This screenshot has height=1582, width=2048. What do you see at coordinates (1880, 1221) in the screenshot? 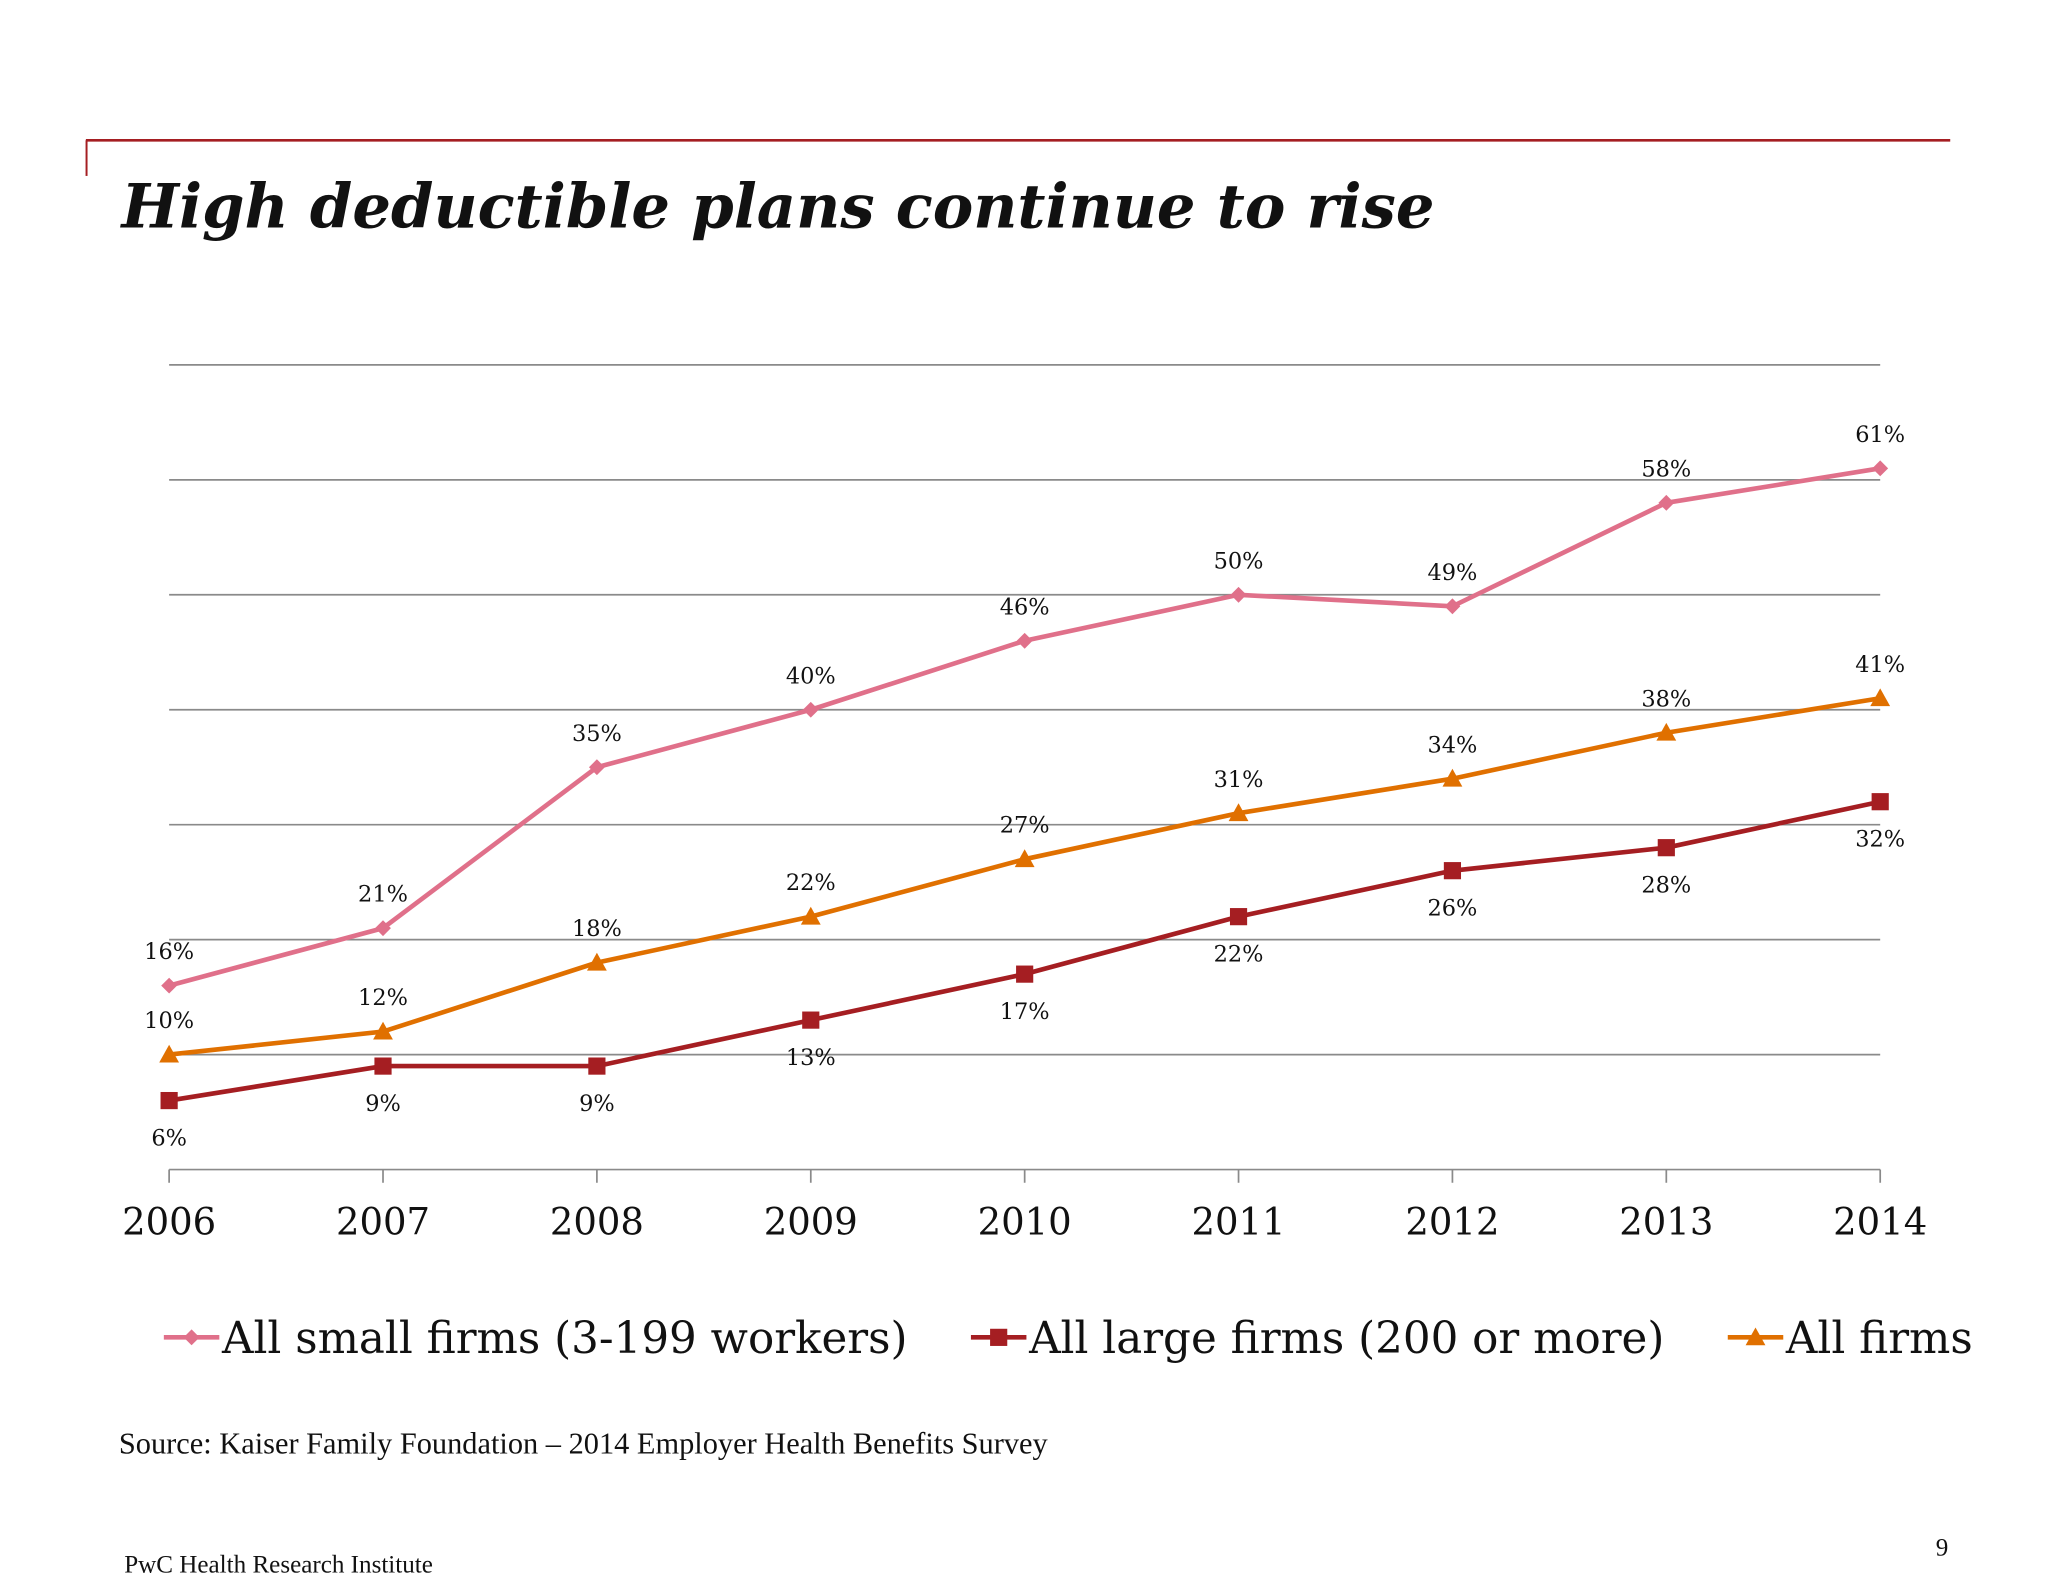
I see `x-tick-label: 2014` at bounding box center [1880, 1221].